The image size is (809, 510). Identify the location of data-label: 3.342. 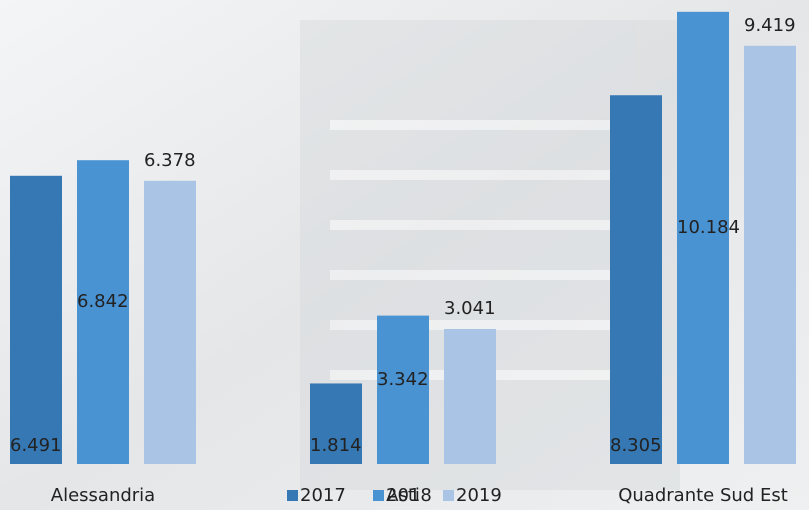
(403, 379).